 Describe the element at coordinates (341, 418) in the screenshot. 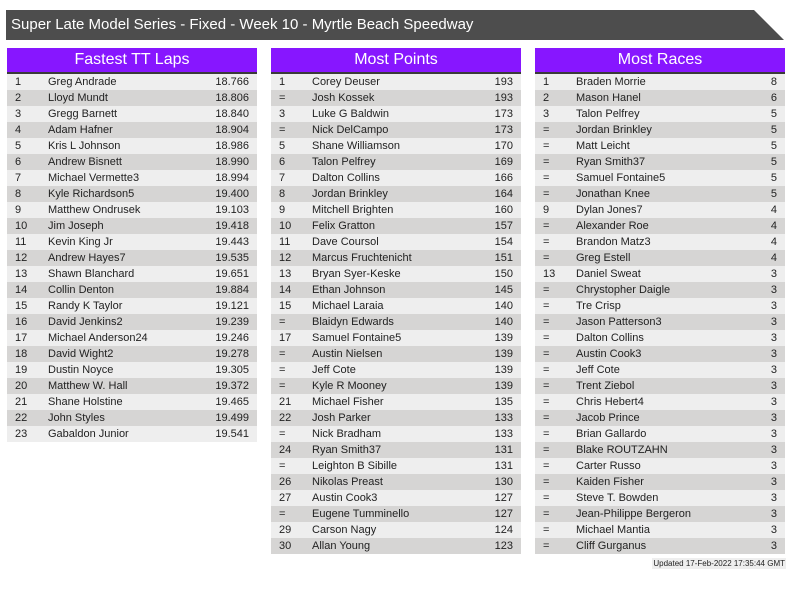

I see `driver-name: Josh Parker` at that location.